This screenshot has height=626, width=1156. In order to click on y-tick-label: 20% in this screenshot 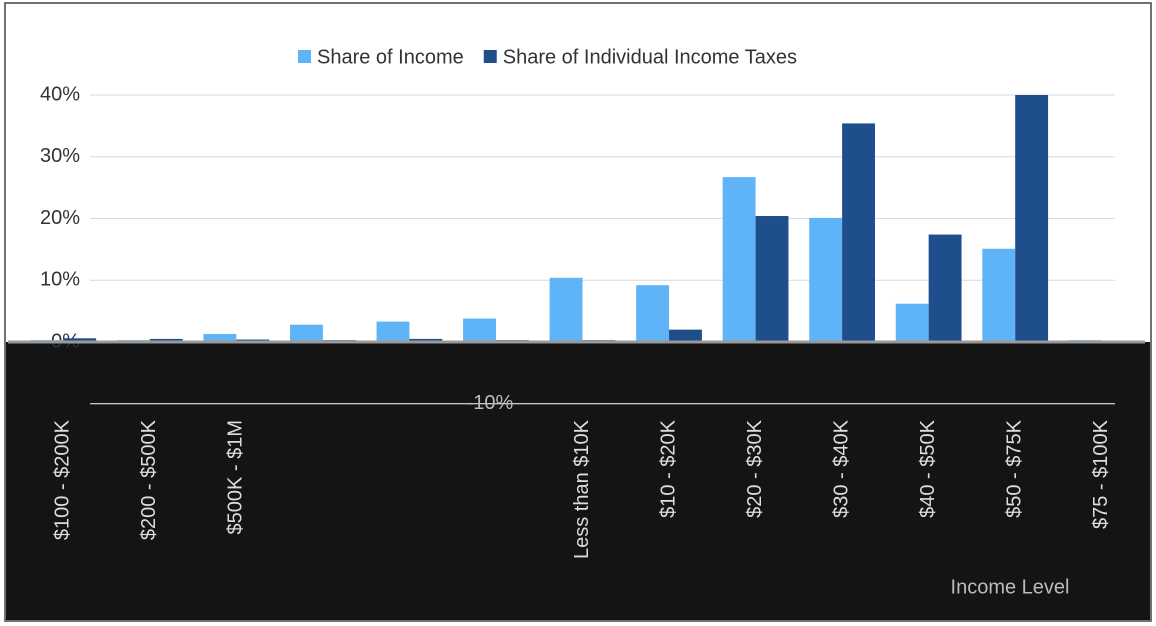, I will do `click(60, 218)`.